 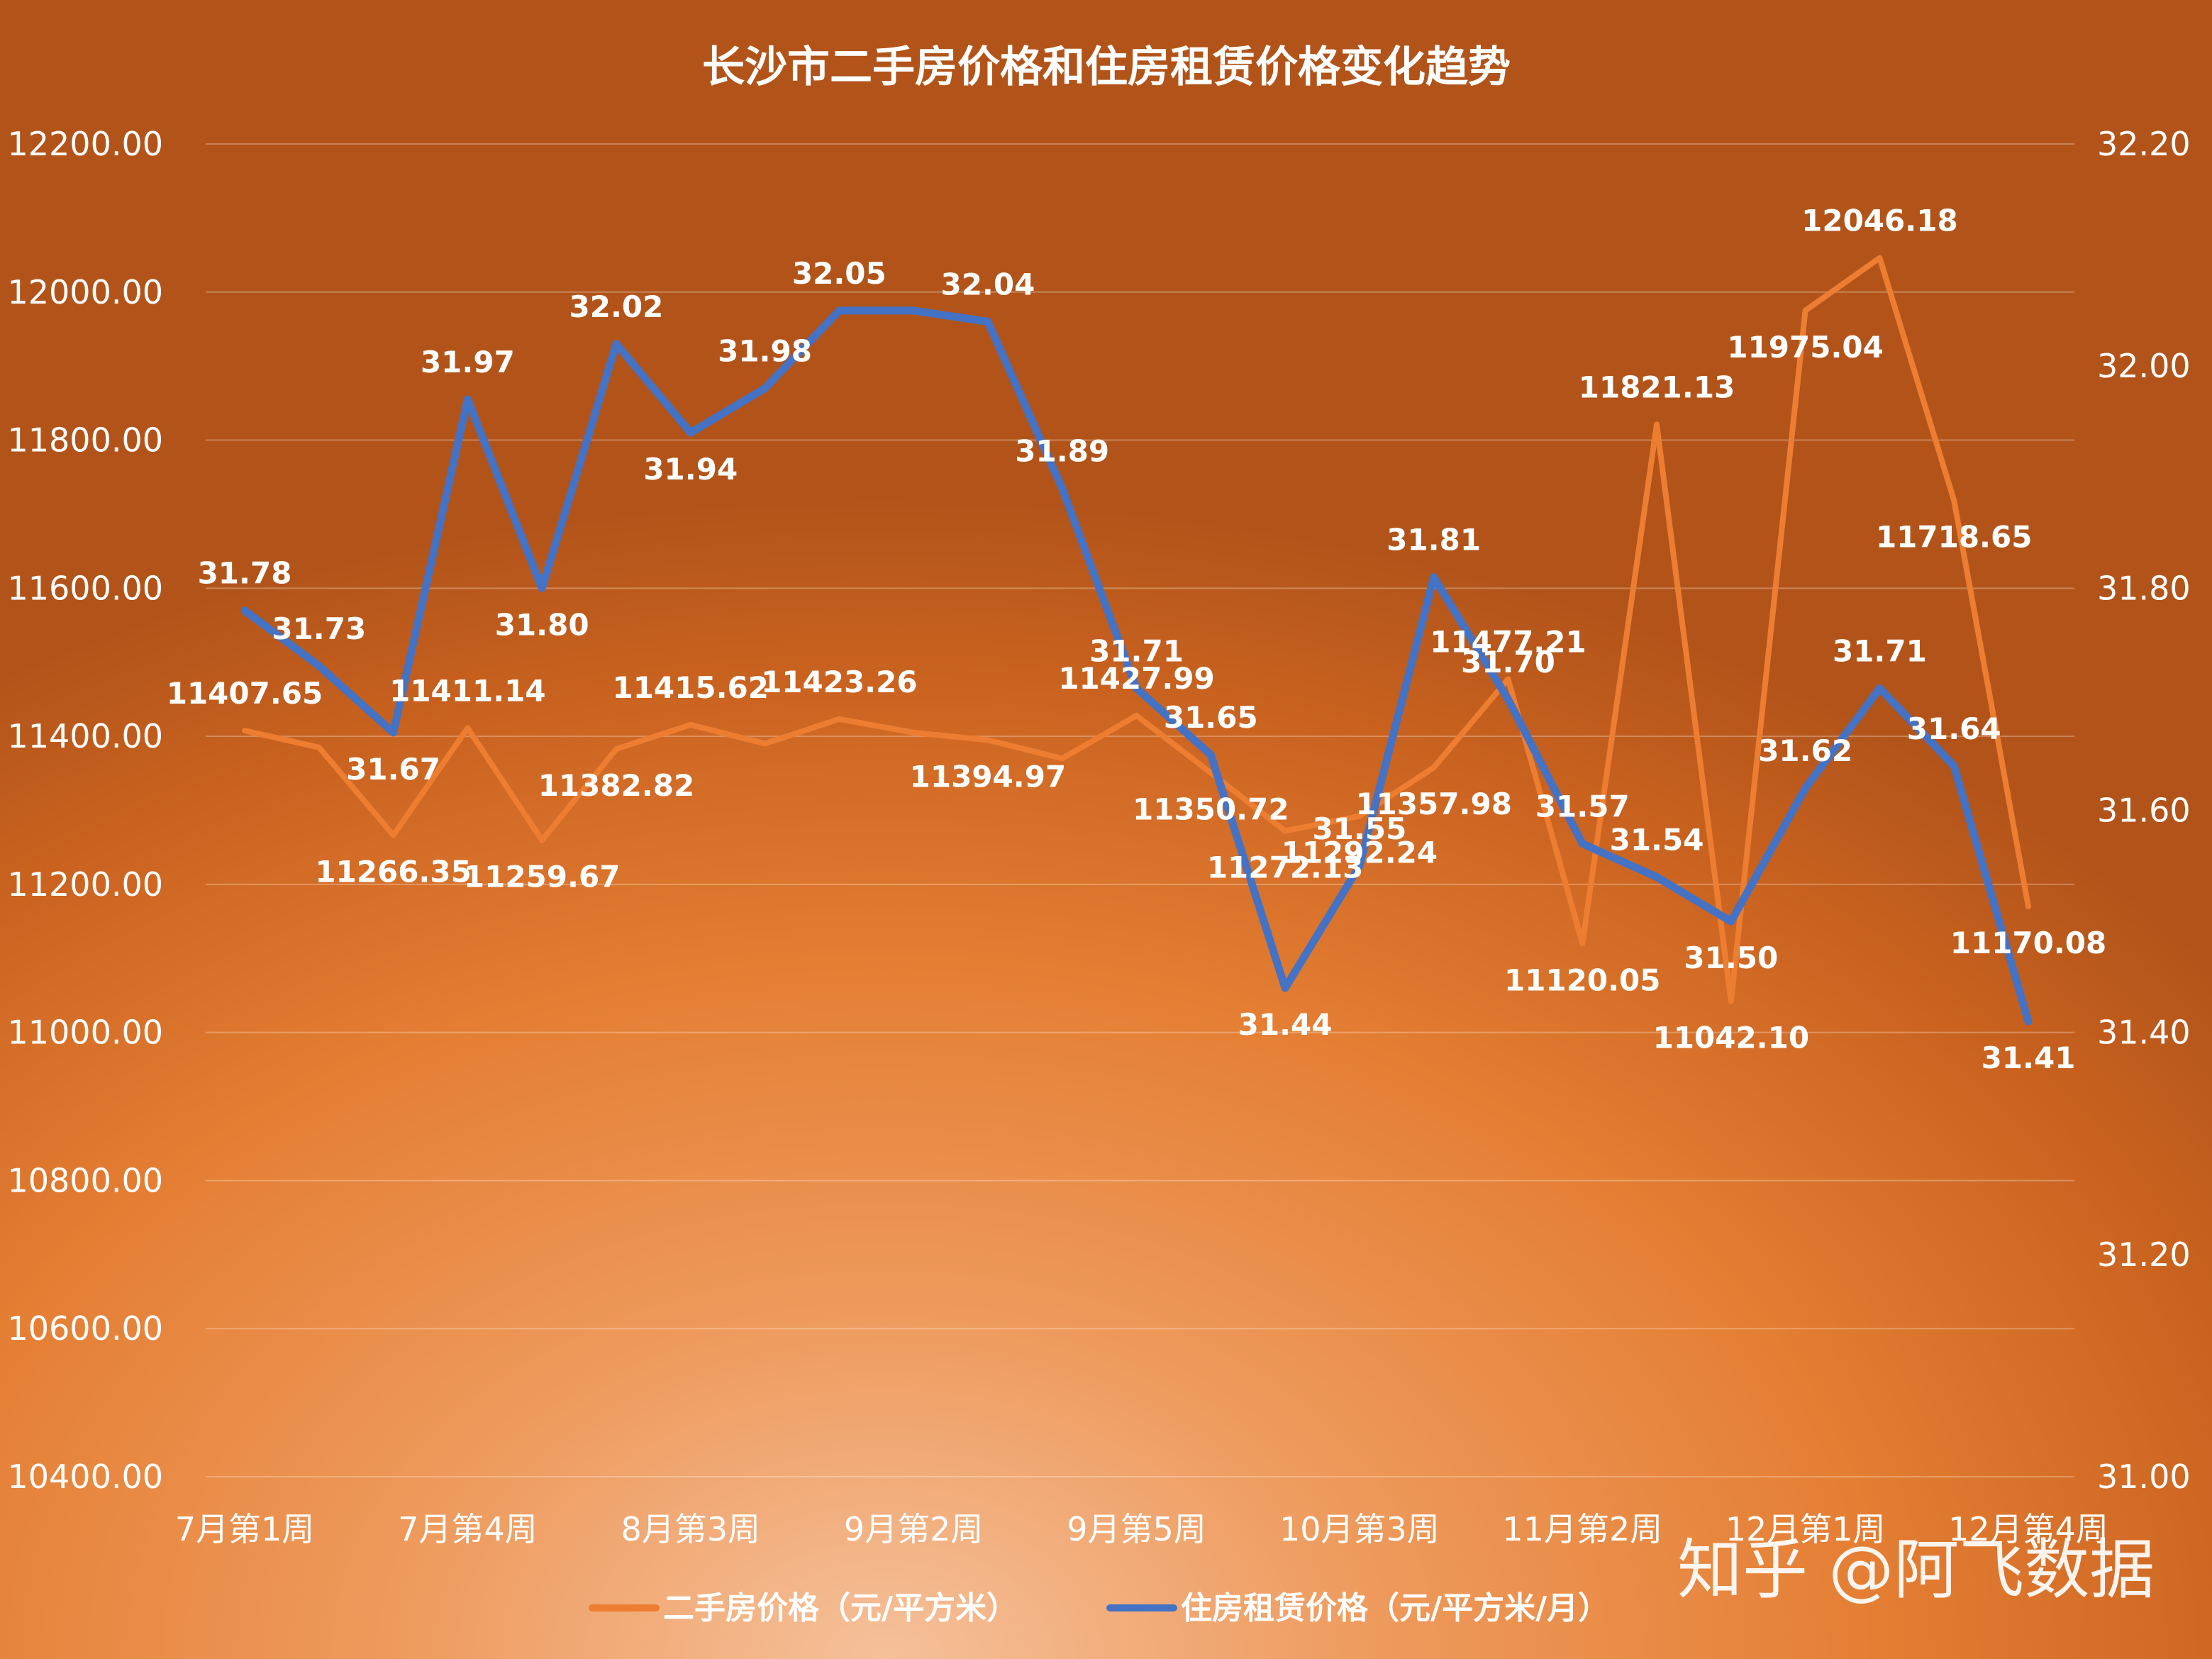 What do you see at coordinates (2144, 1477) in the screenshot?
I see `right-y-tick-label: 31.00` at bounding box center [2144, 1477].